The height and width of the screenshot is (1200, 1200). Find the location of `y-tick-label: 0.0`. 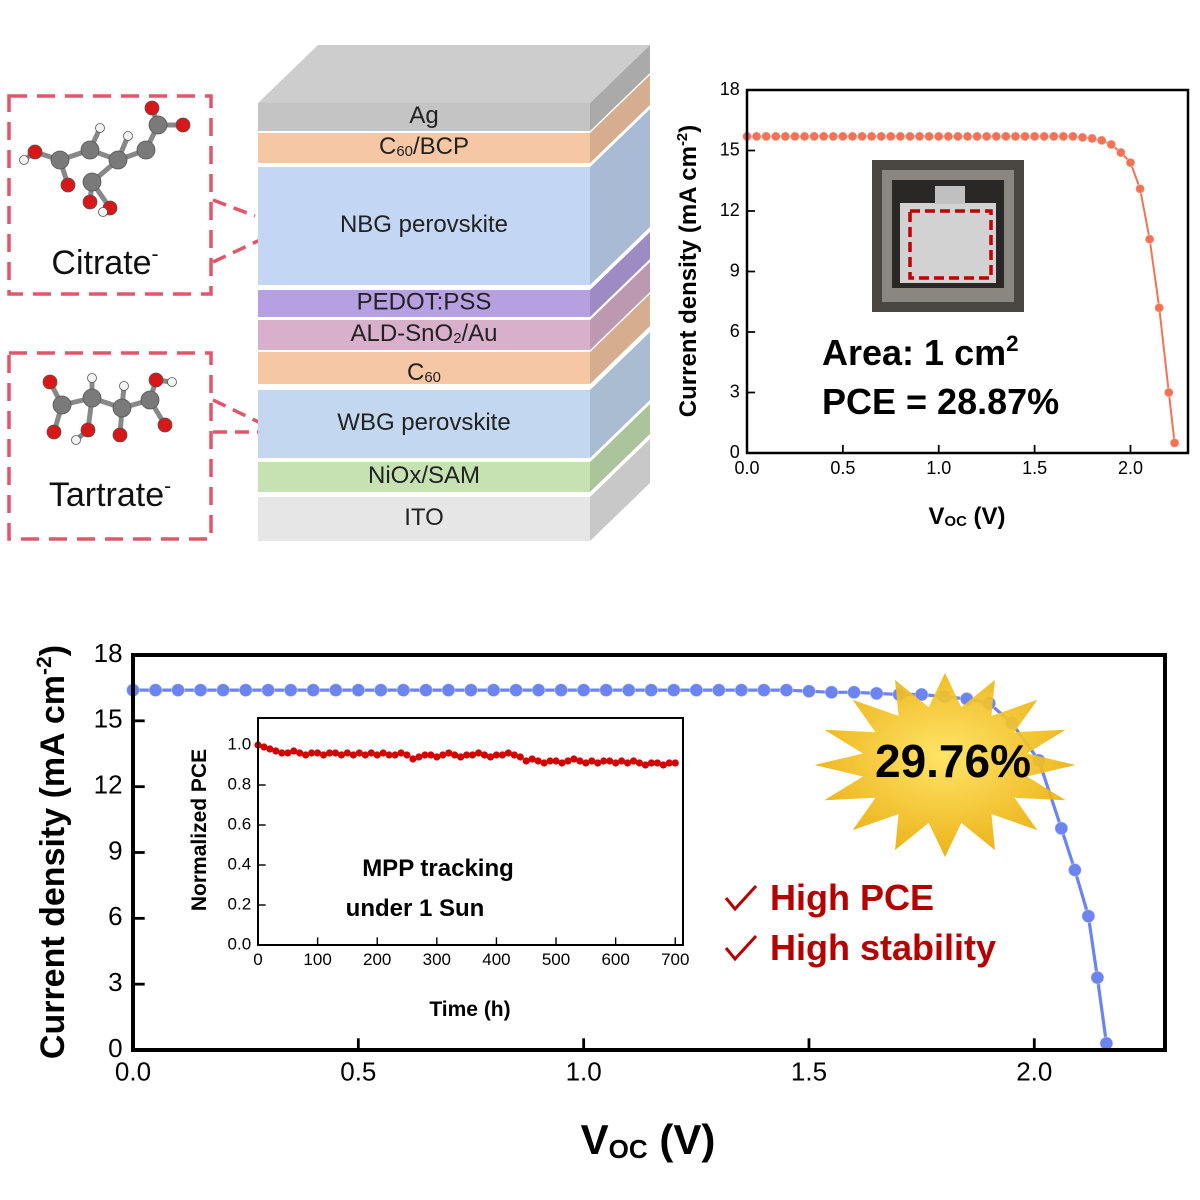

y-tick-label: 0.0 is located at coordinates (240, 943).